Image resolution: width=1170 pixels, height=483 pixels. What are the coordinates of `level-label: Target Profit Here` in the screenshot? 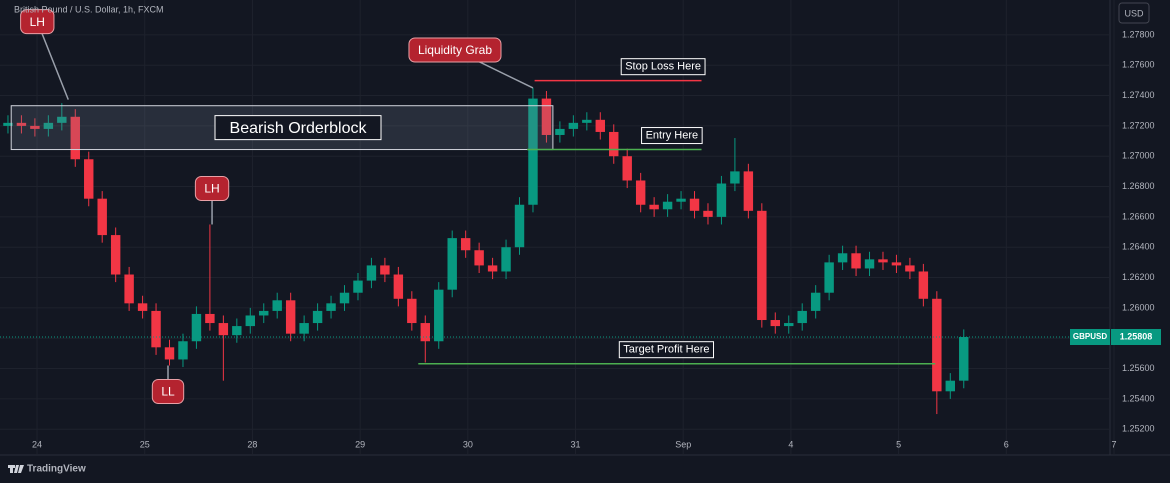 It's located at (666, 350).